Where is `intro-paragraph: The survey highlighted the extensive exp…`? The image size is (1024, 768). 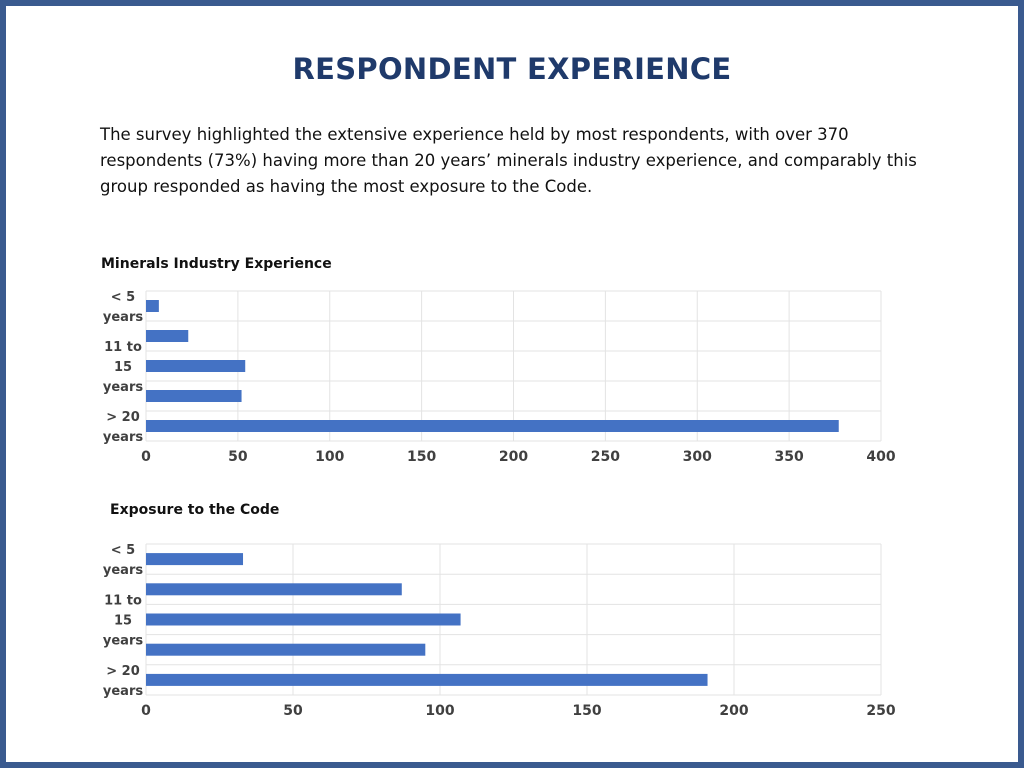 intro-paragraph: The survey highlighted the extensive exp… is located at coordinates (508, 160).